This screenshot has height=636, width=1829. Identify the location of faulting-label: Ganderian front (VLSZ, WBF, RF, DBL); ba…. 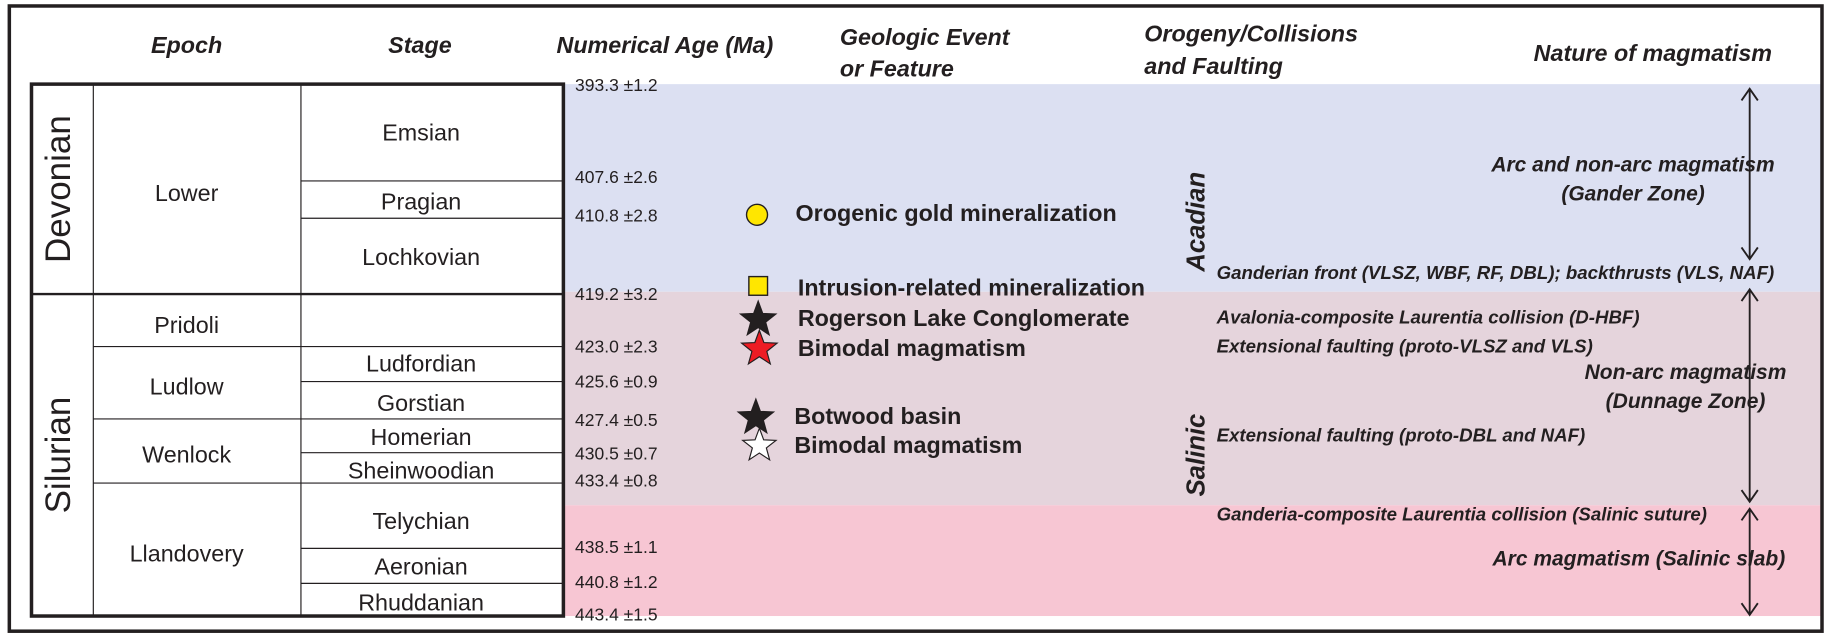
(1496, 272).